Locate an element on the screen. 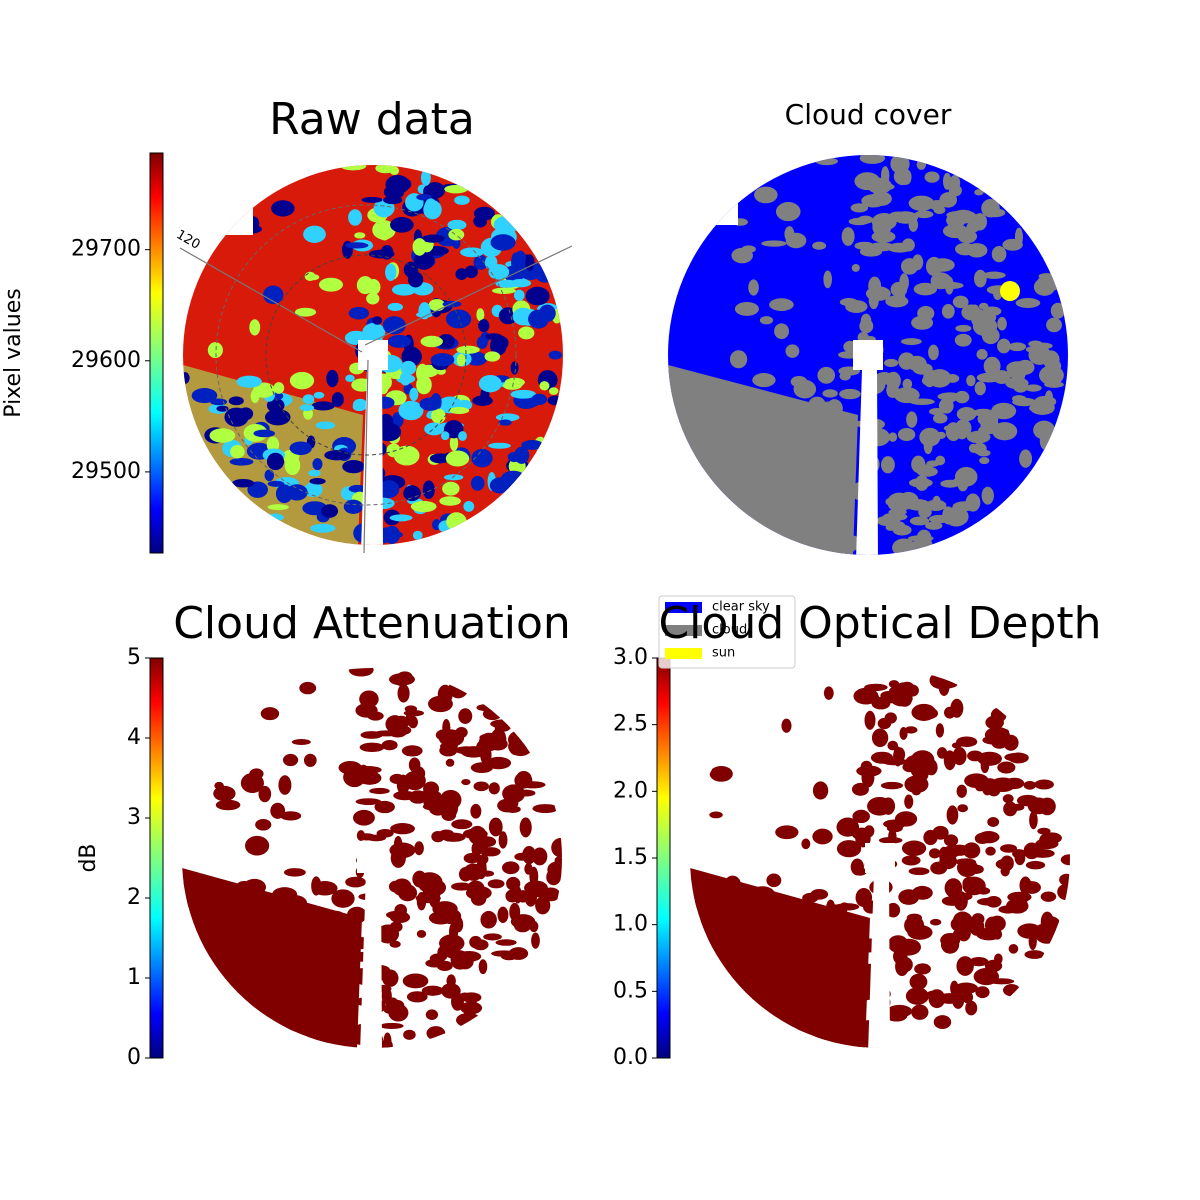 The image size is (1200, 1200). overlay-line is located at coordinates (468, 295).